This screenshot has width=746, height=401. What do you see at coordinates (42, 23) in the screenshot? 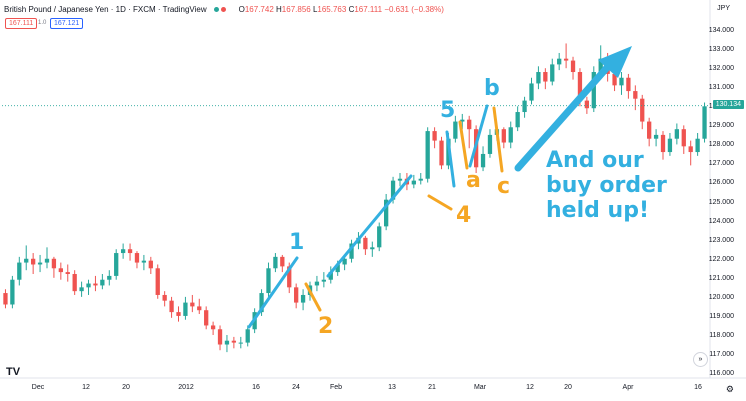
I see `spread-value: 1.0` at bounding box center [42, 23].